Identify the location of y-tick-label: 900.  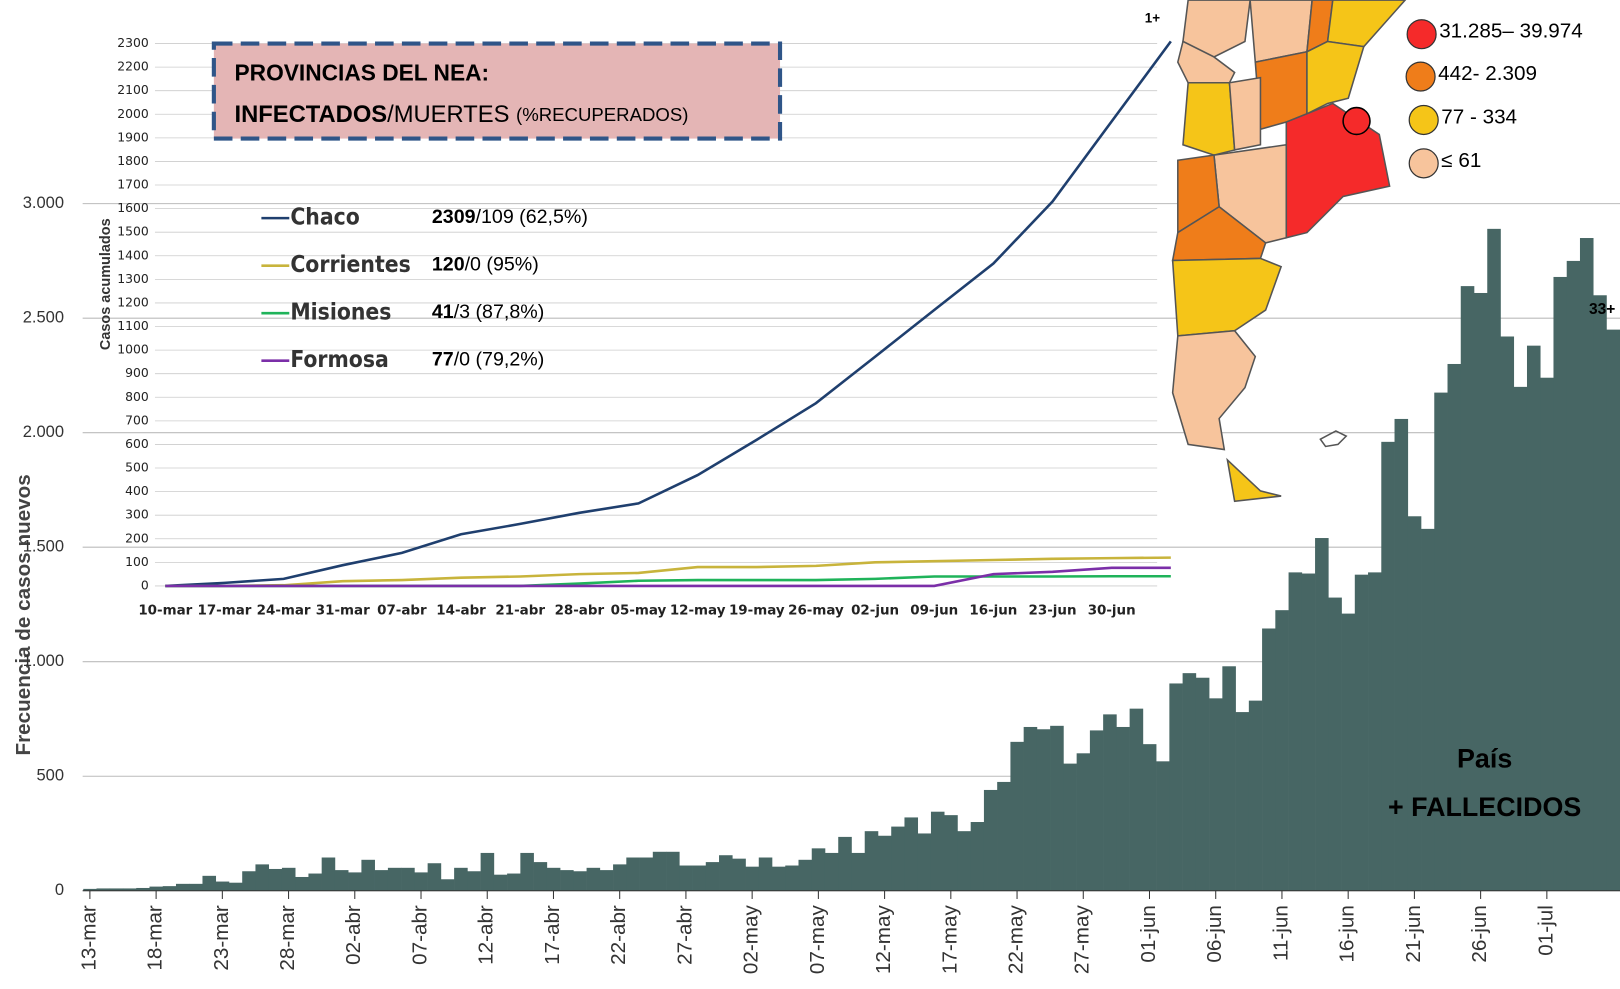
(137, 372).